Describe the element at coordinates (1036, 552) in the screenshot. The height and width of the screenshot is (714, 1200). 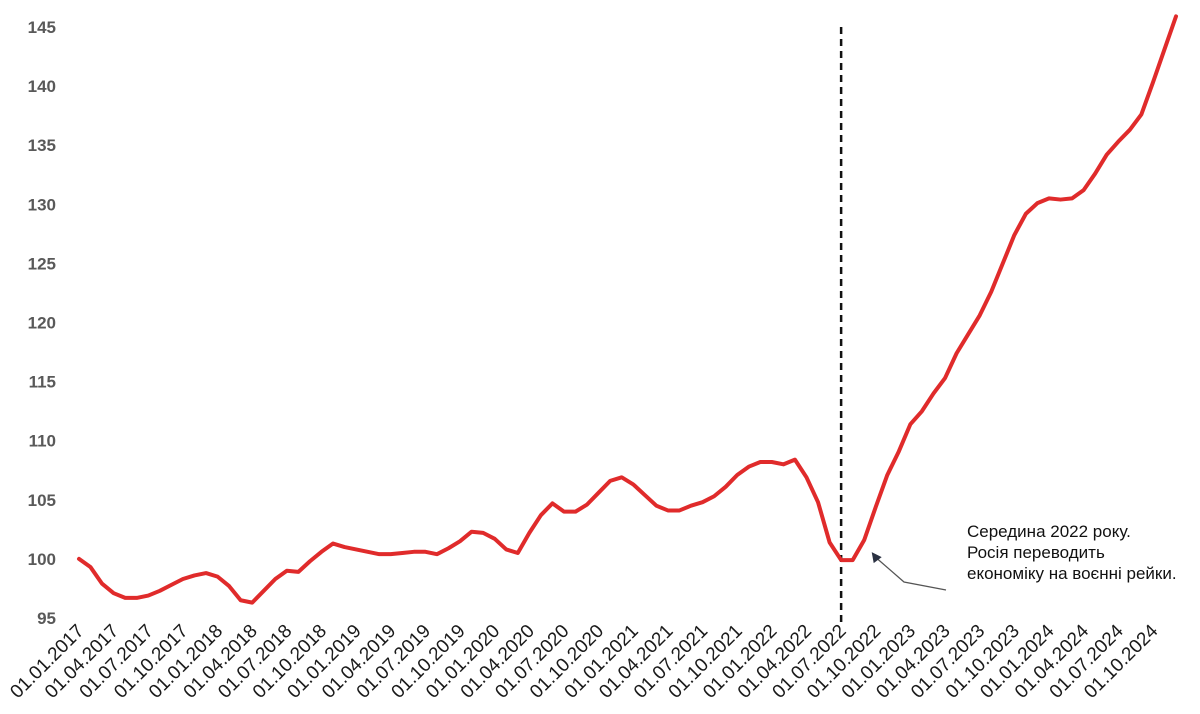
I see `annotation-line-2: Росія переводить` at that location.